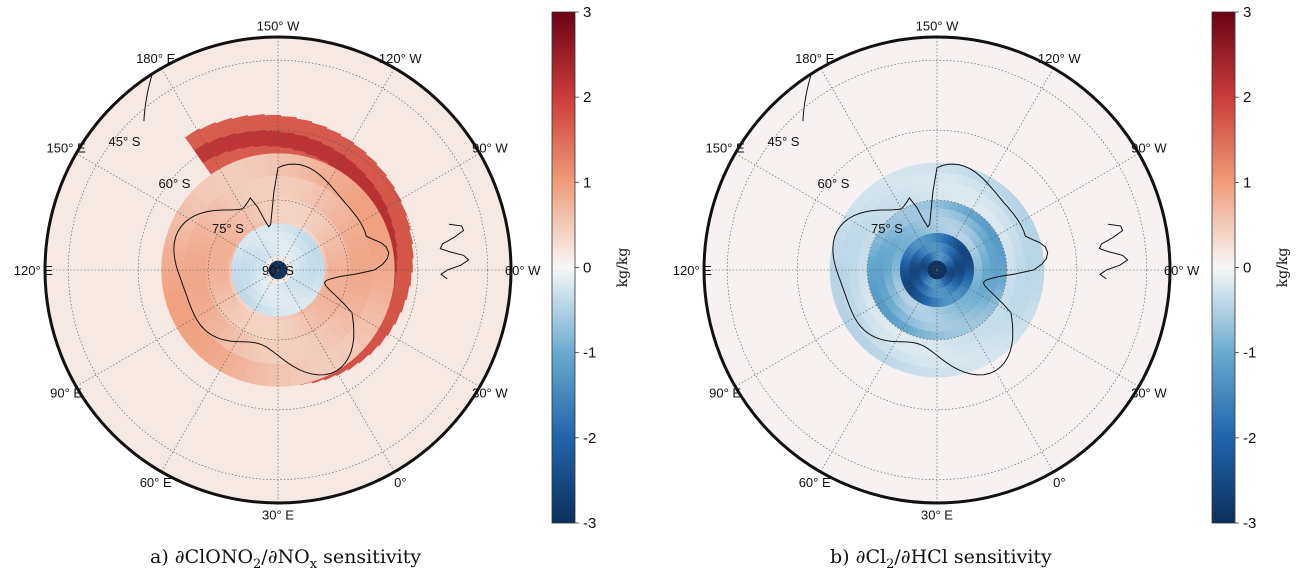 Image resolution: width=1304 pixels, height=583 pixels. What do you see at coordinates (286, 559) in the screenshot?
I see `caption-a: a) ∂ClONO2/∂NOx sensitivity` at bounding box center [286, 559].